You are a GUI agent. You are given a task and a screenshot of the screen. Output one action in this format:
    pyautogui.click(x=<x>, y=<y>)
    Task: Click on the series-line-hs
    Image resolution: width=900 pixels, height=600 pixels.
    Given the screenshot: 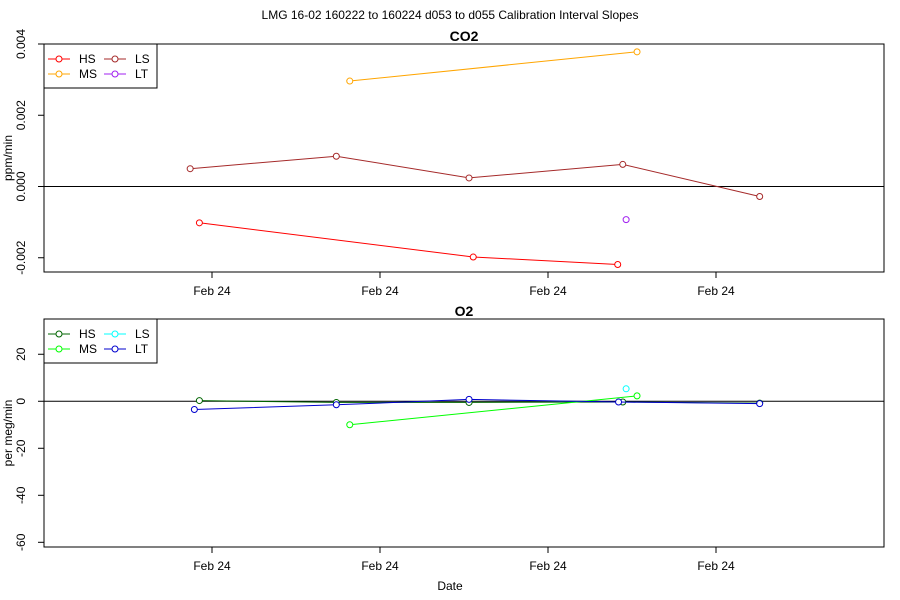 What is the action you would take?
    pyautogui.click(x=408, y=243)
    